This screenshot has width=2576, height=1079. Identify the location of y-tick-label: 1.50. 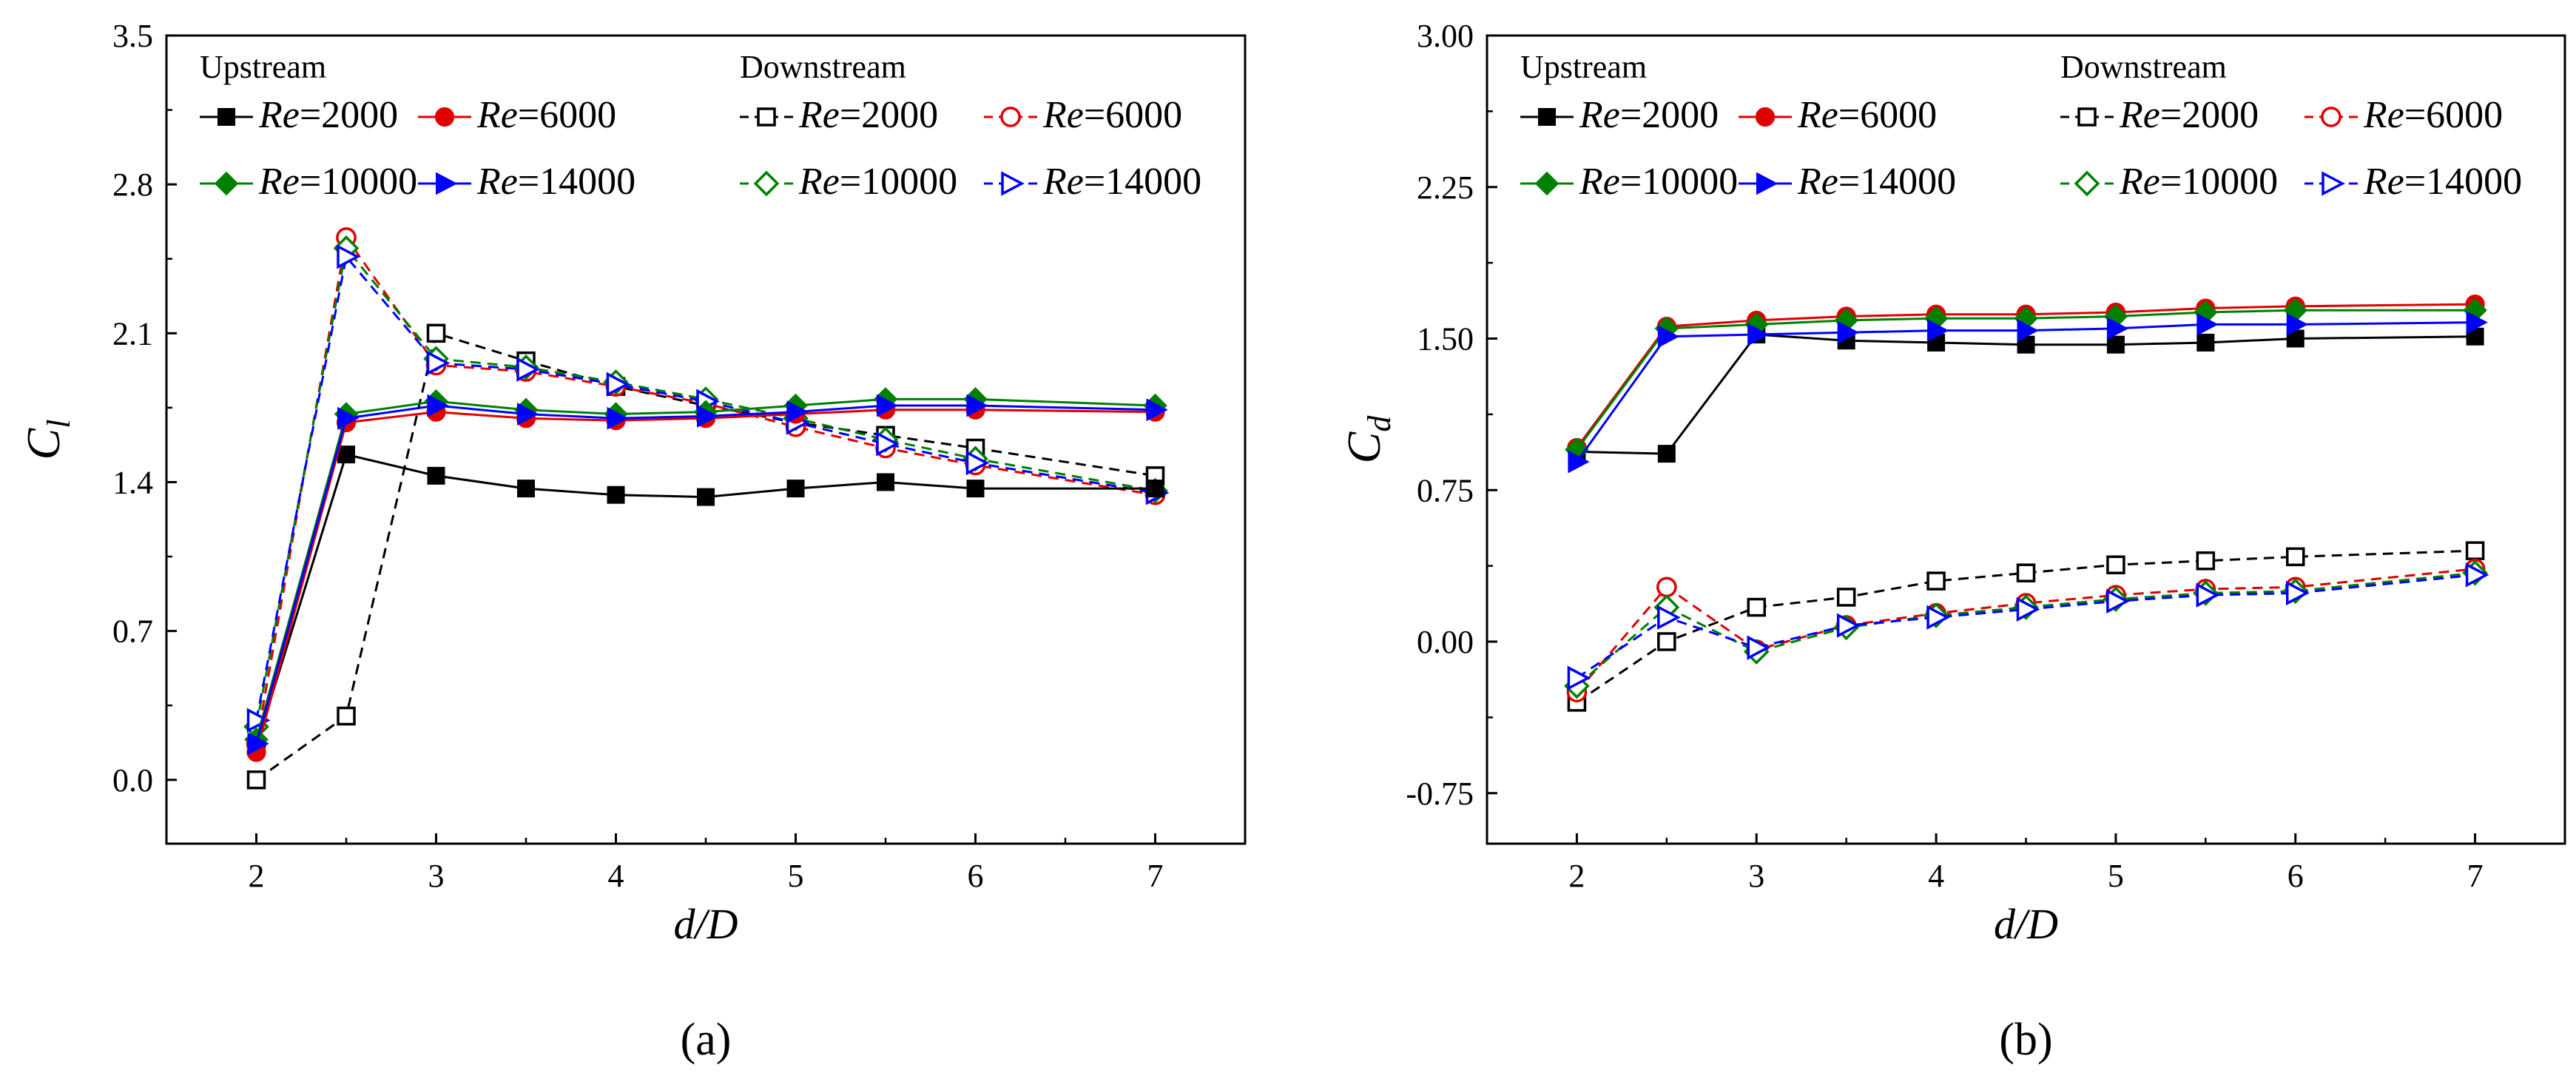
(1445, 339).